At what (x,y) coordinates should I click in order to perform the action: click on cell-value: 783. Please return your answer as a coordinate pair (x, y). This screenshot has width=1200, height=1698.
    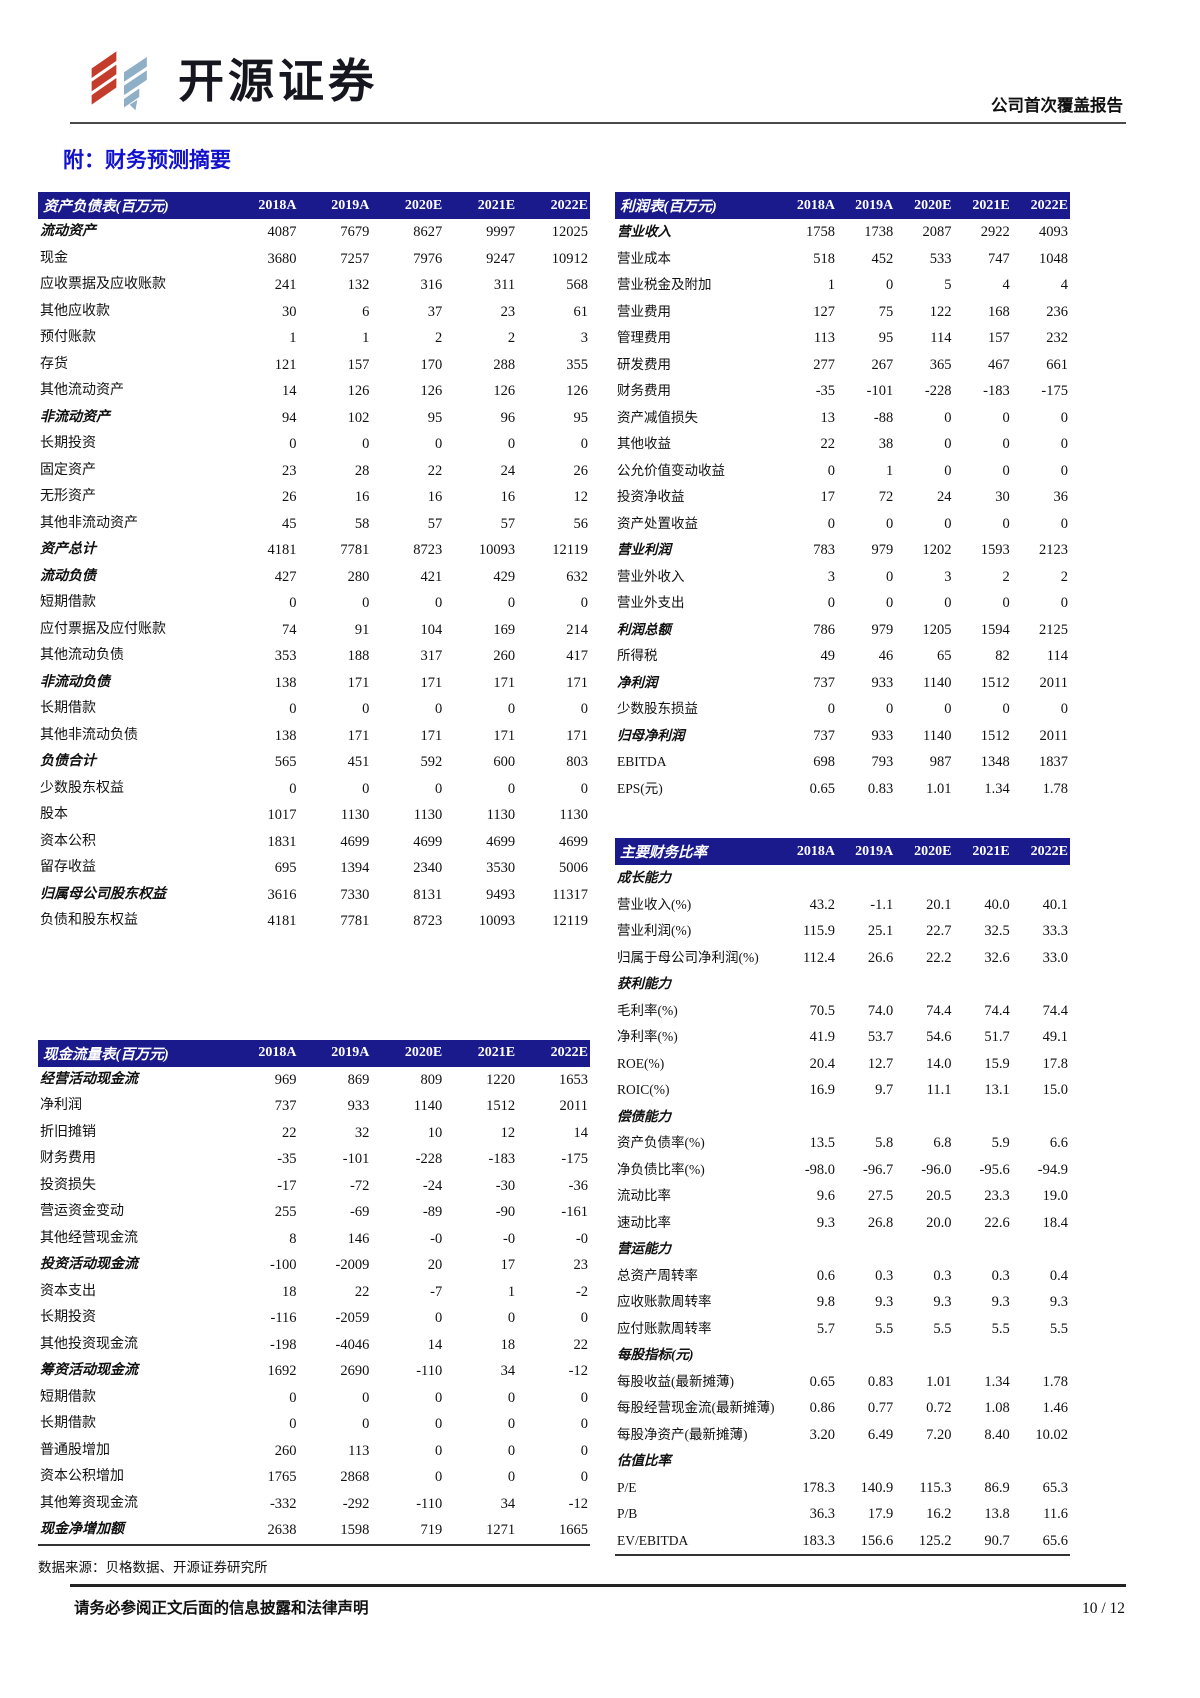
    Looking at the image, I should click on (824, 550).